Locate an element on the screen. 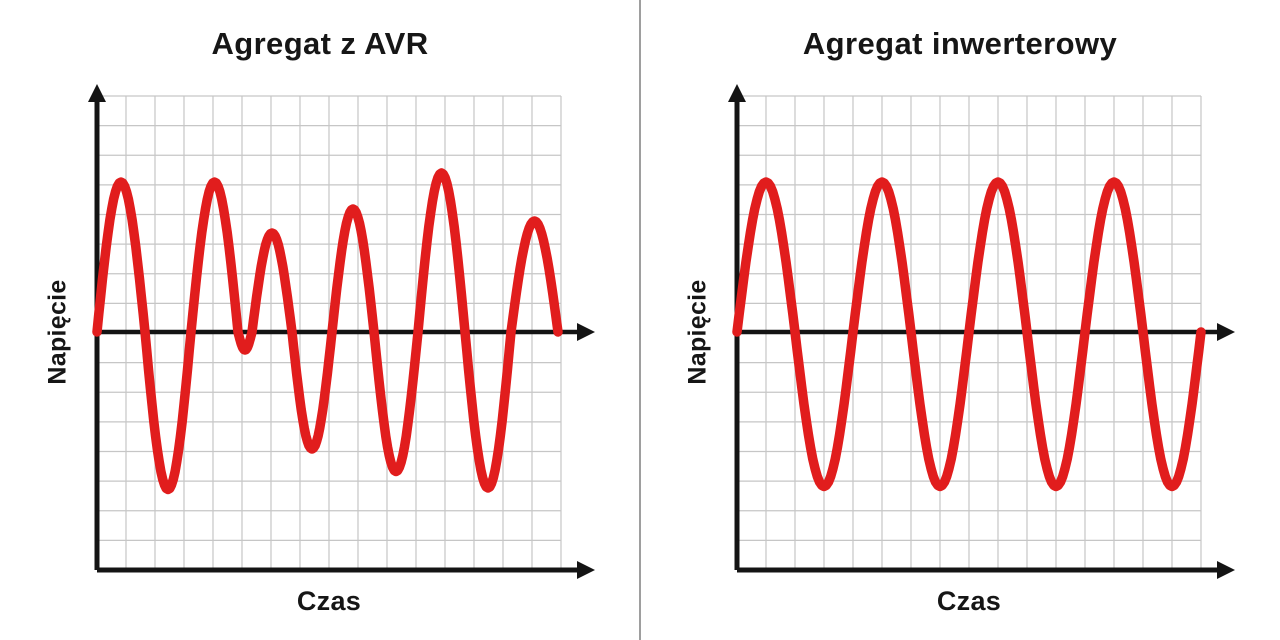 The width and height of the screenshot is (1280, 640). panel-title: Agregat inwerterowy is located at coordinates (960, 43).